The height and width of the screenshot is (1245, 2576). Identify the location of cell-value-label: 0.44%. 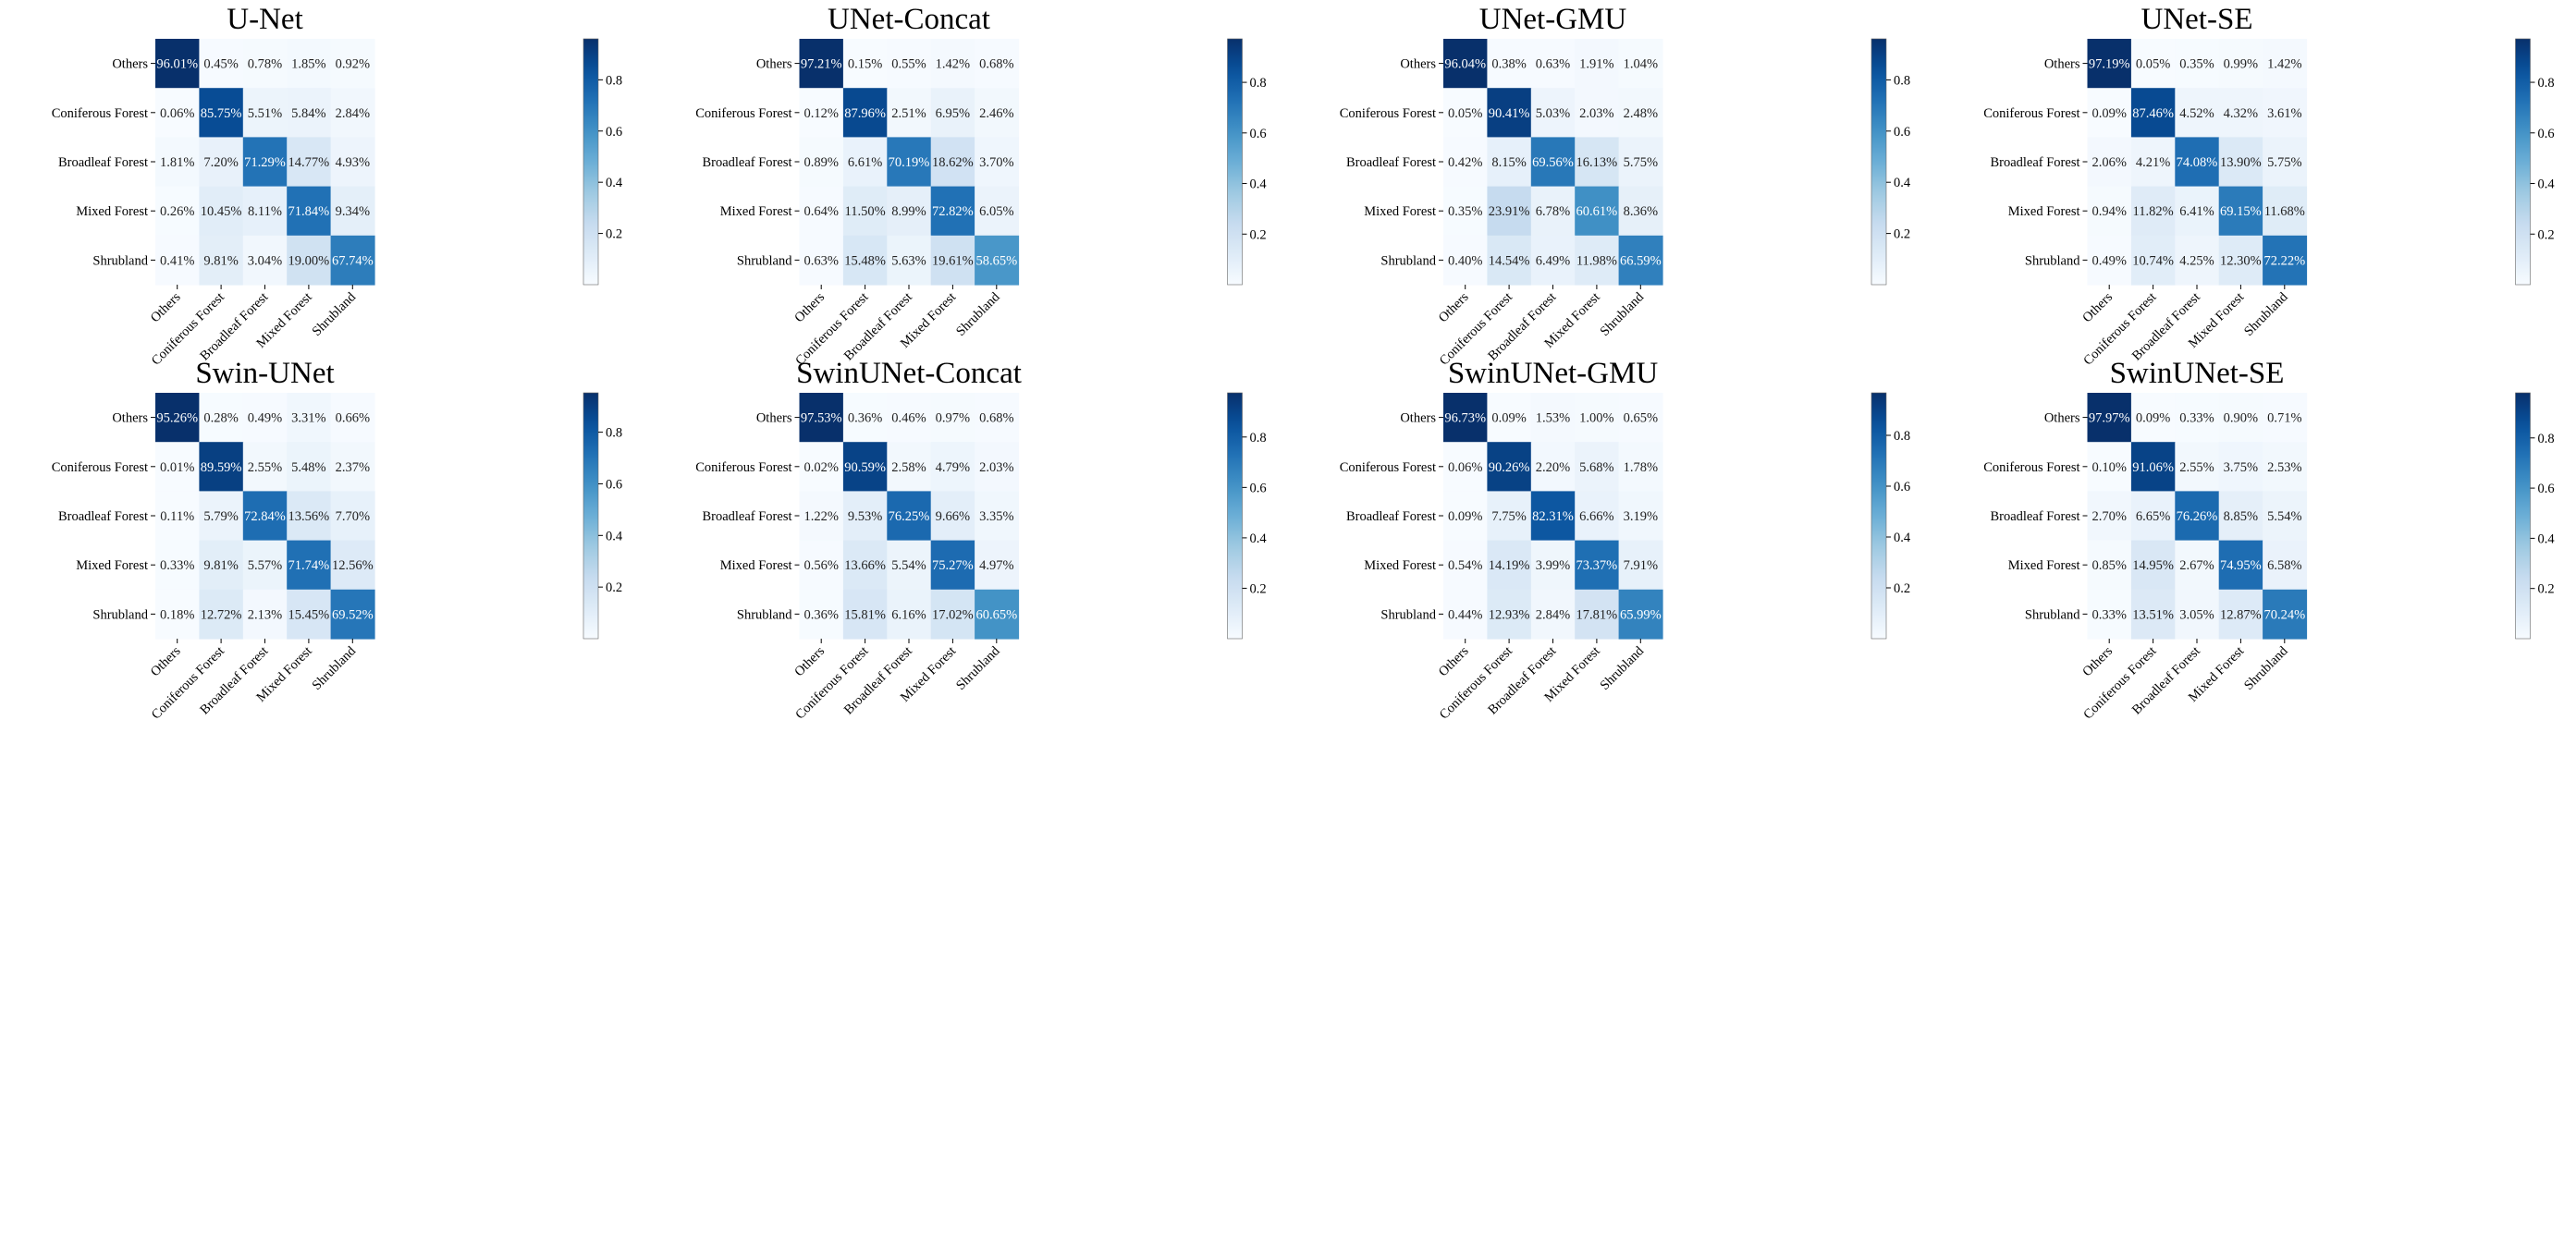
(1465, 614).